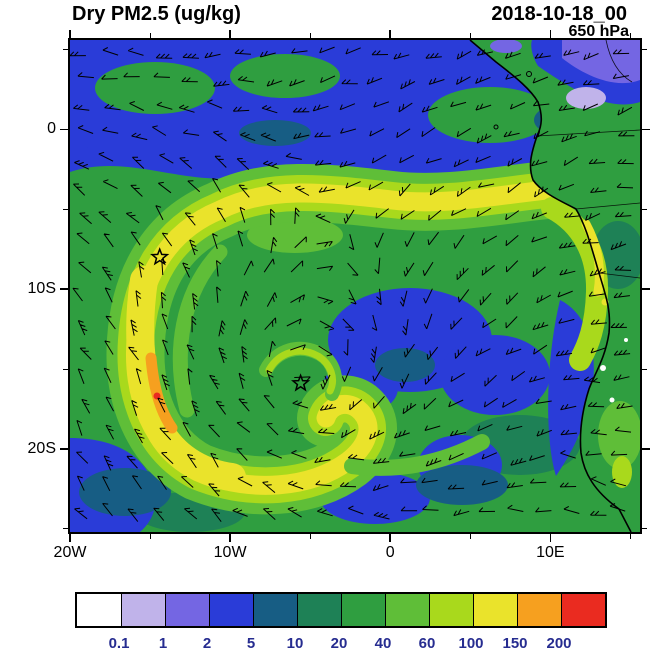 The height and width of the screenshot is (667, 650). I want to click on chart-title: Dry PM2.5 (ug/kg), so click(156, 14).